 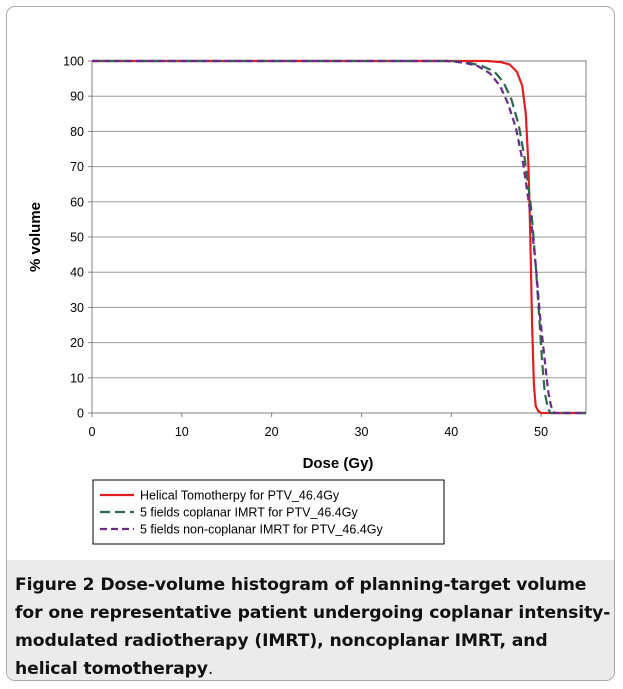 What do you see at coordinates (77, 378) in the screenshot?
I see `y-tick-label: 10` at bounding box center [77, 378].